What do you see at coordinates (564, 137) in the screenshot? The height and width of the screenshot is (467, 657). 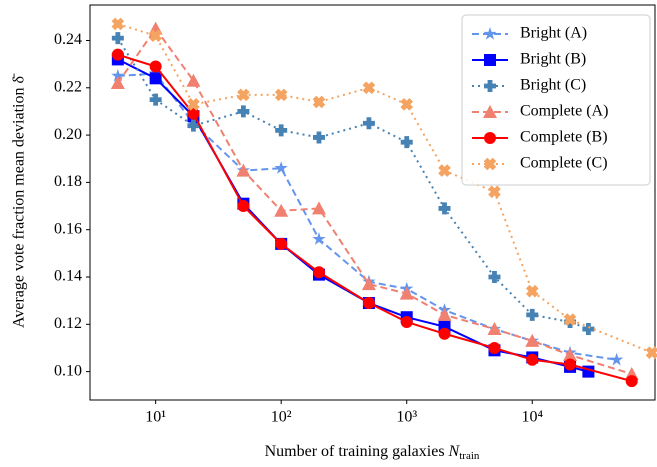 I see `legend-label: Complete (B)` at bounding box center [564, 137].